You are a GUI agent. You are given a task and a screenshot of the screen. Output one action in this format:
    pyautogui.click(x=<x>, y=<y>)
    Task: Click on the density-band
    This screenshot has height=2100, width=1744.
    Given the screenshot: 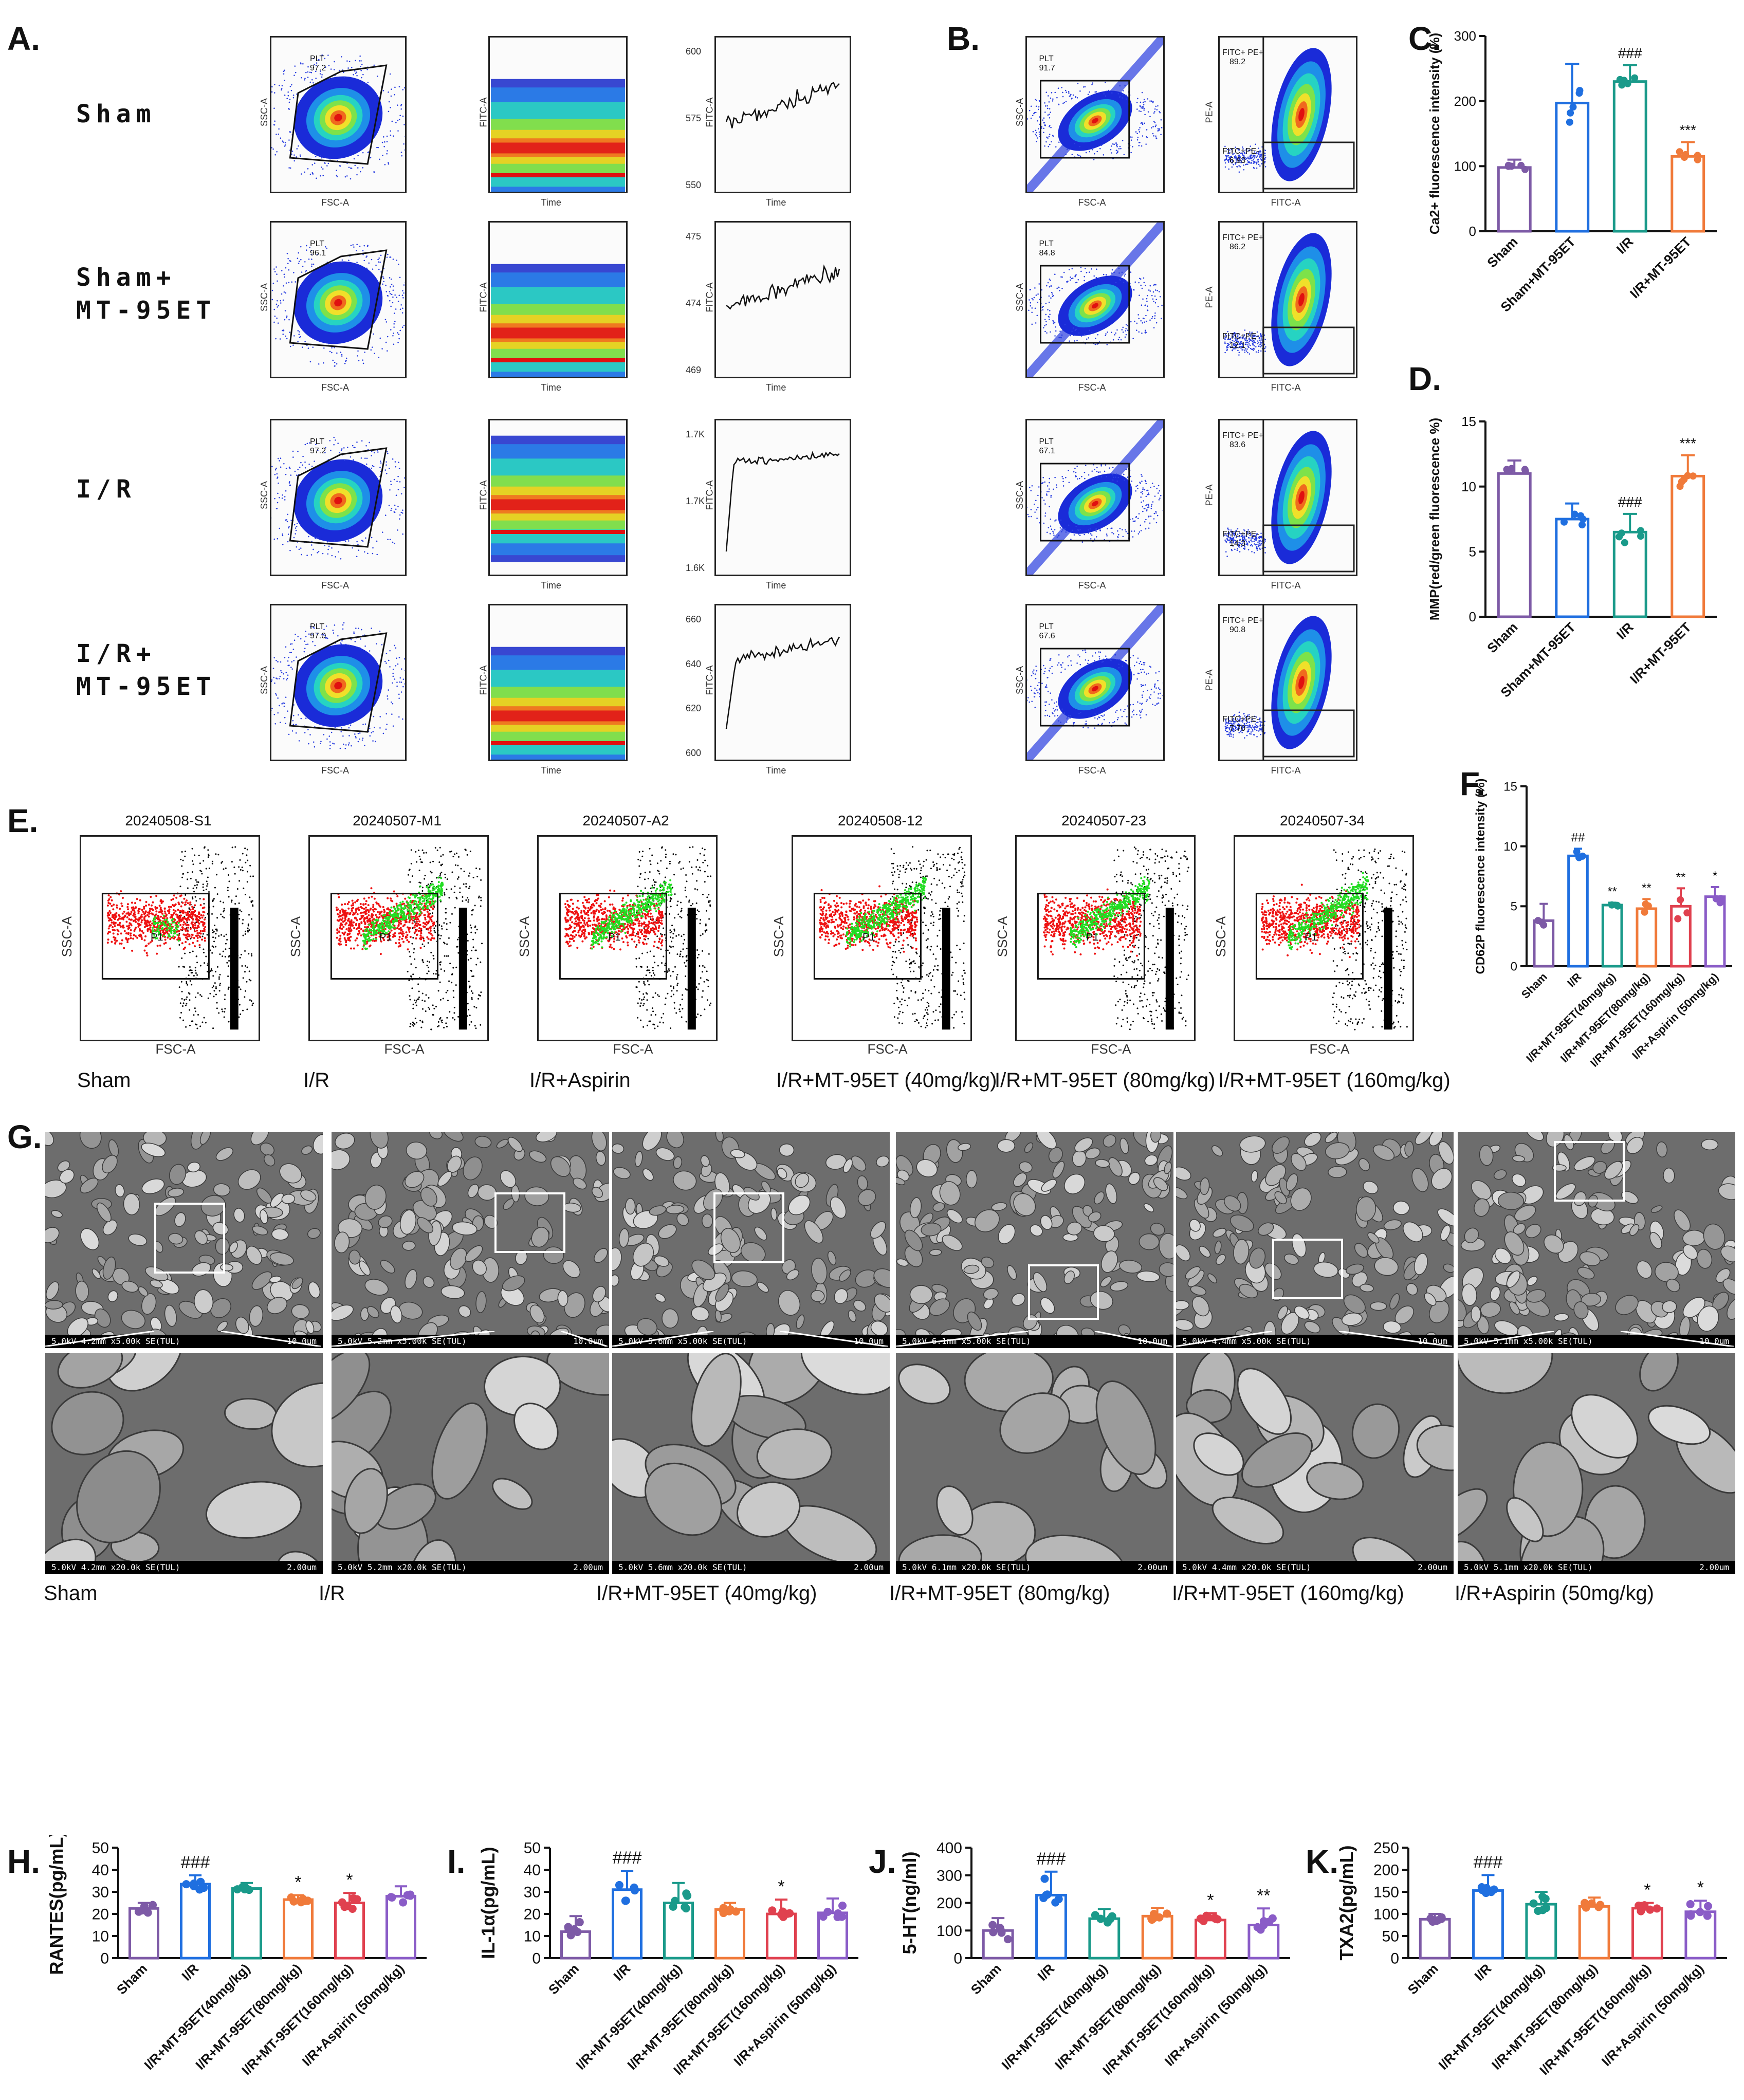 What is the action you would take?
    pyautogui.click(x=1301, y=114)
    